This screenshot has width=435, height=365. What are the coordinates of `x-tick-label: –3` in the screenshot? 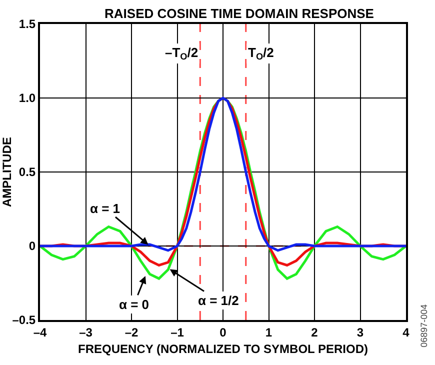 It's located at (86, 332).